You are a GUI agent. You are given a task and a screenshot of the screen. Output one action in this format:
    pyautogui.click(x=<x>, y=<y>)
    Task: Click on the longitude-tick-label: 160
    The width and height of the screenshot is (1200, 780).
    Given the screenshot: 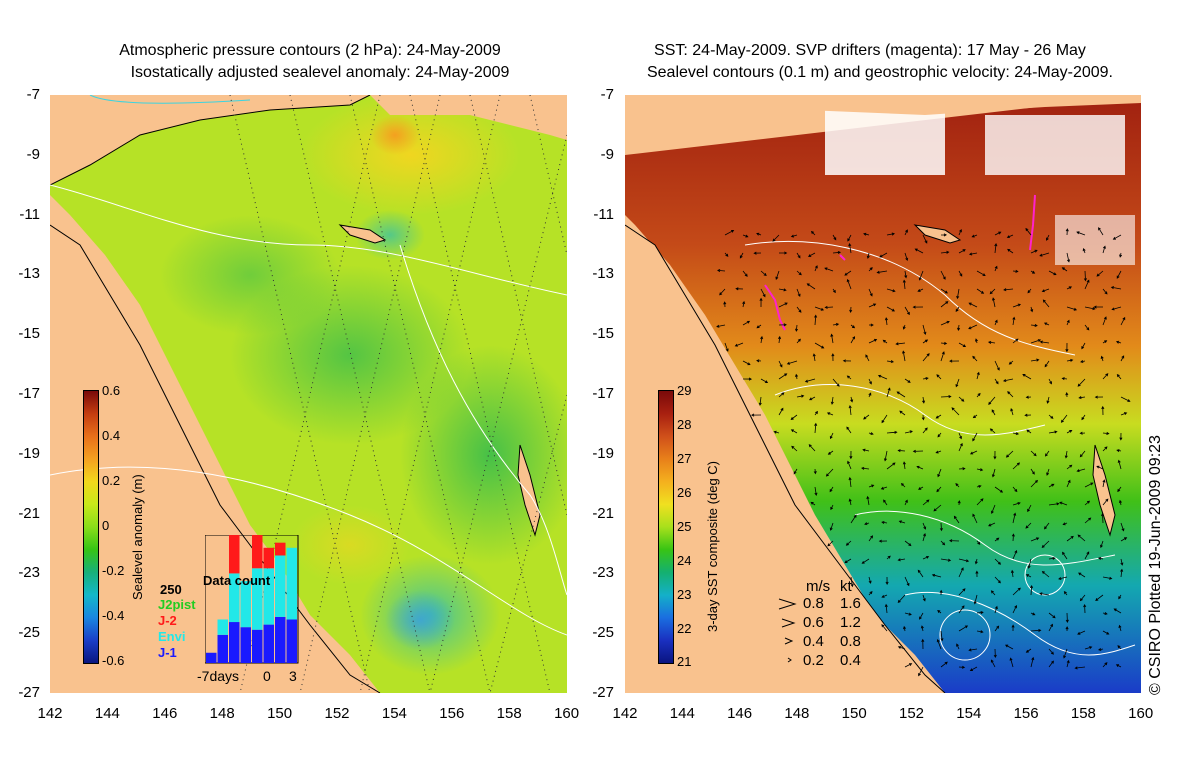 What is the action you would take?
    pyautogui.click(x=1141, y=713)
    